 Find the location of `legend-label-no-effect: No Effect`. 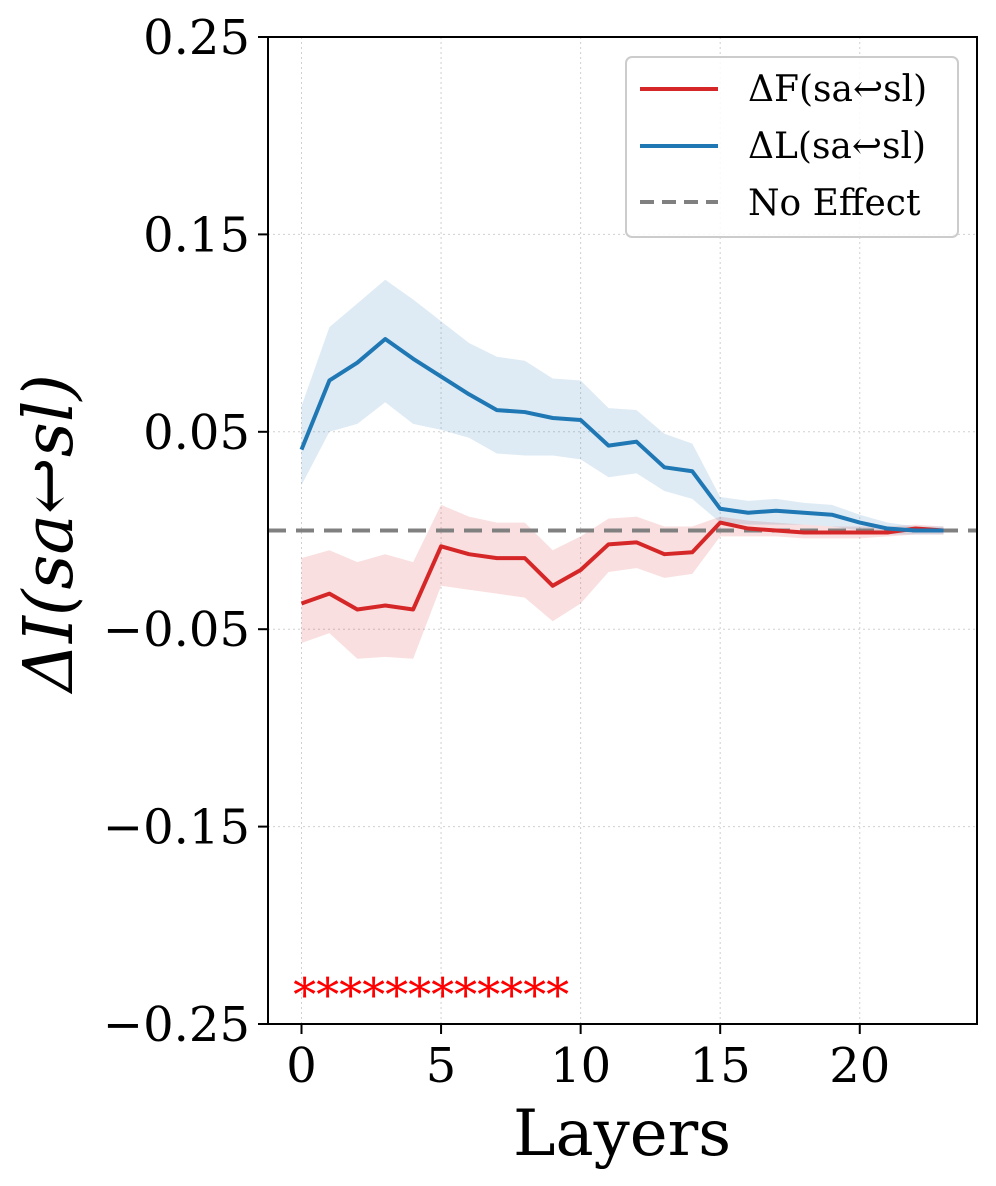

legend-label-no-effect: No Effect is located at coordinates (834, 203).